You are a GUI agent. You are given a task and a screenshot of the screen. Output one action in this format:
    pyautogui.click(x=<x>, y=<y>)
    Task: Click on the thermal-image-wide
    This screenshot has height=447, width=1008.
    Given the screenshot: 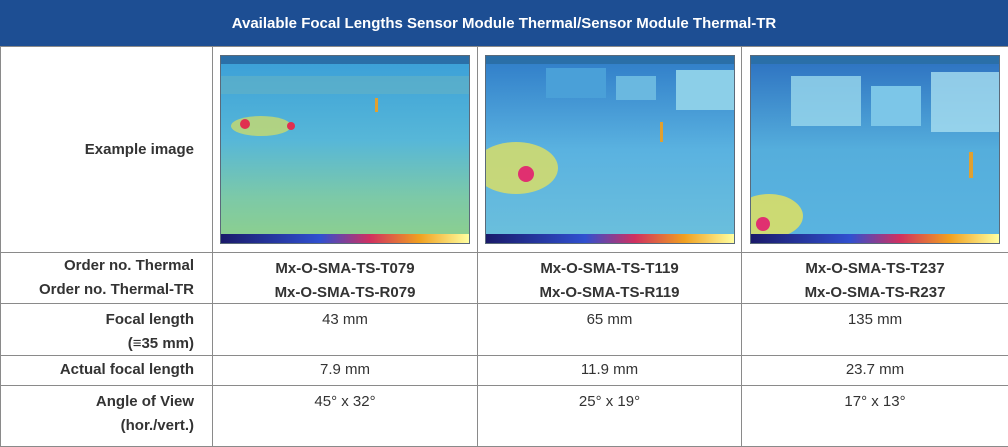 What is the action you would take?
    pyautogui.click(x=345, y=149)
    